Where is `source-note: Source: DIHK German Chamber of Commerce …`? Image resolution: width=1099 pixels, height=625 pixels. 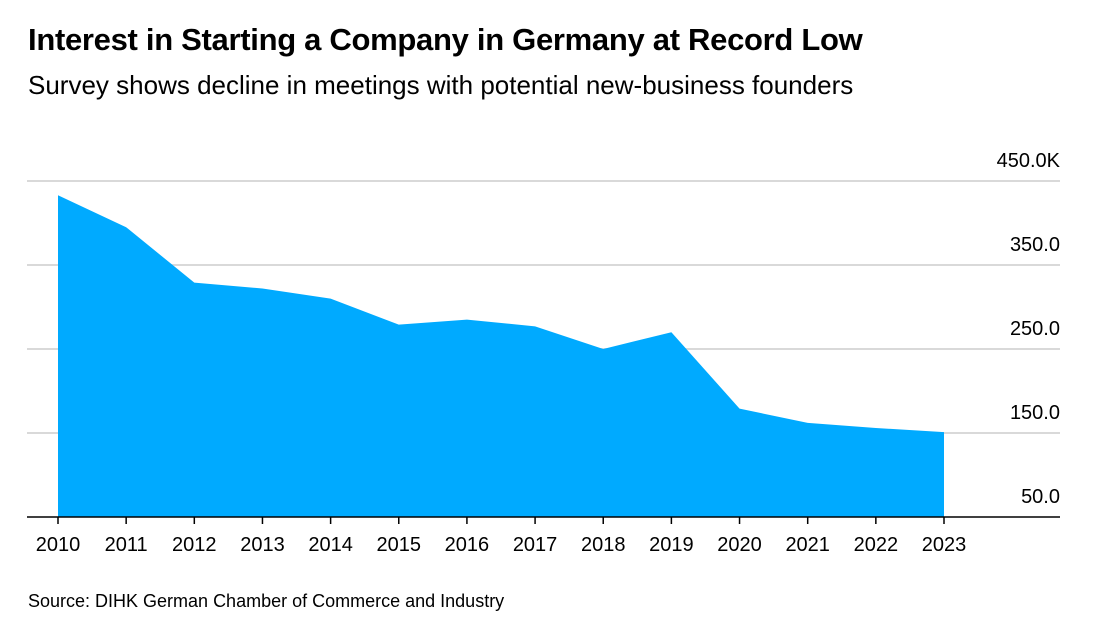
source-note: Source: DIHK German Chamber of Commerce … is located at coordinates (266, 601).